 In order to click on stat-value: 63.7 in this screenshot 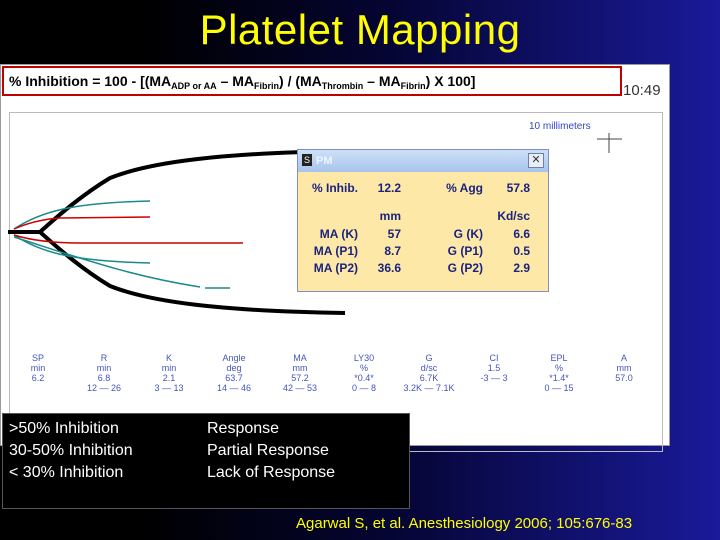, I will do `click(234, 378)`.